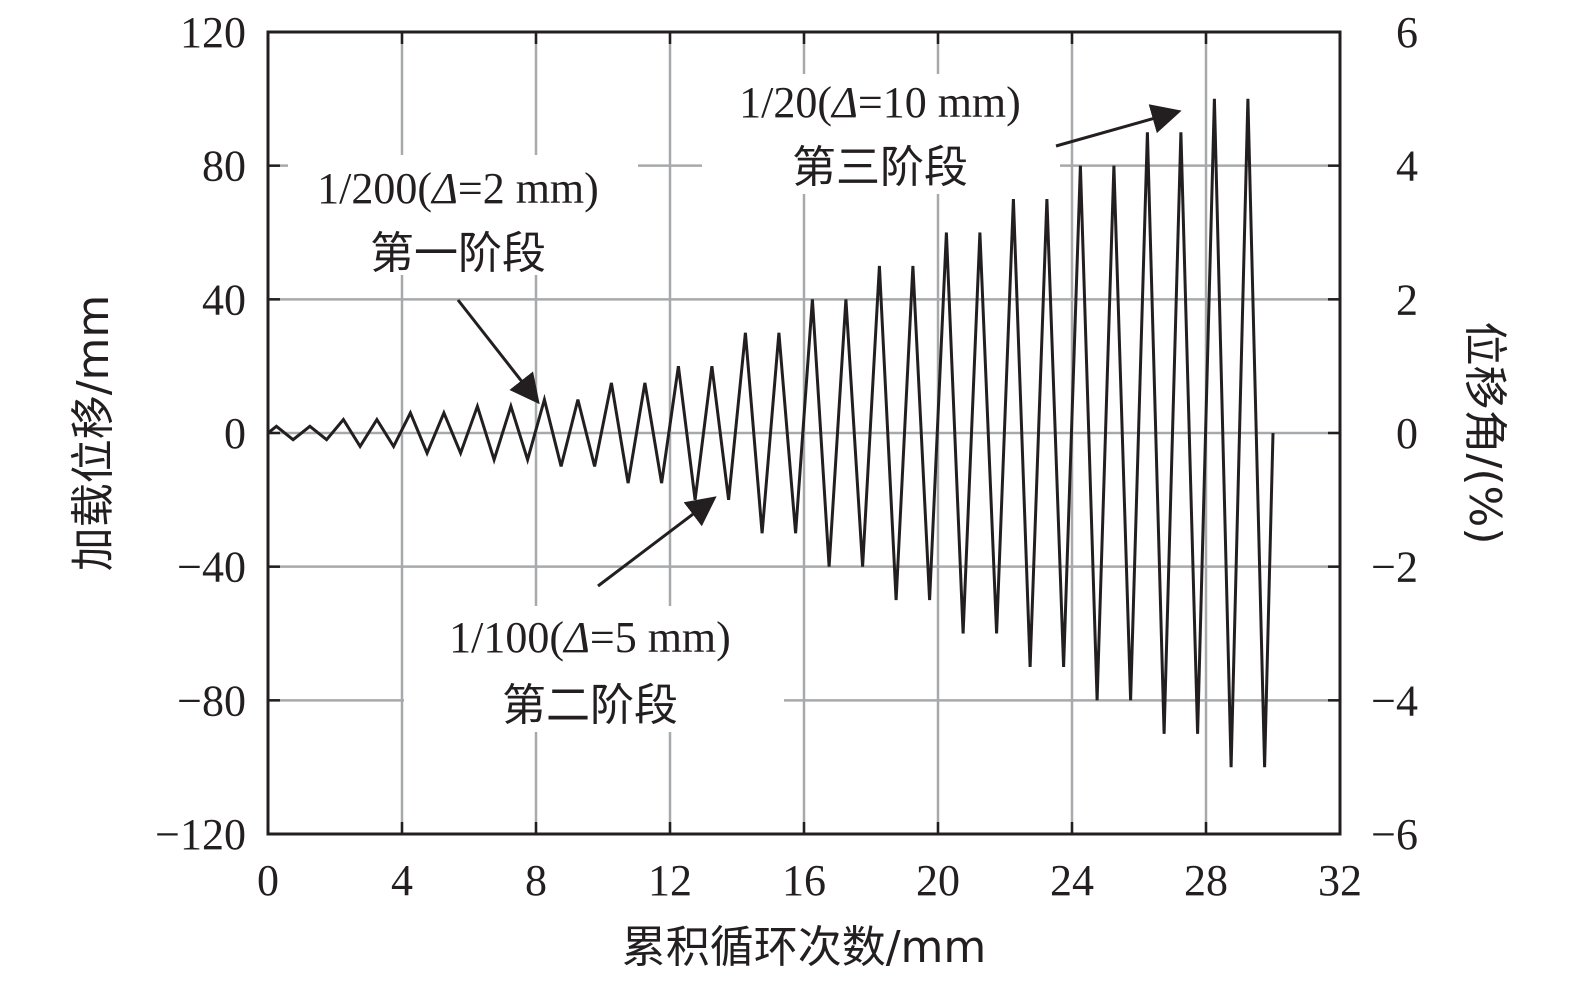 The width and height of the screenshot is (1575, 986). What do you see at coordinates (224, 166) in the screenshot?
I see `y-tick-label: 80` at bounding box center [224, 166].